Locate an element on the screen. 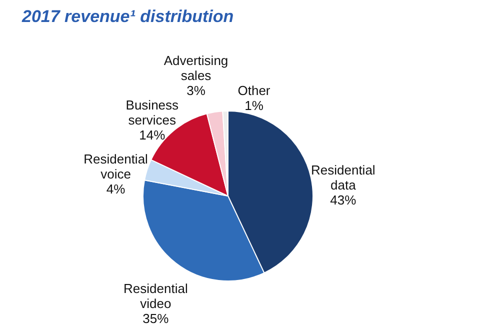 The width and height of the screenshot is (480, 334). slice-label: Advertising sales is located at coordinates (196, 68).